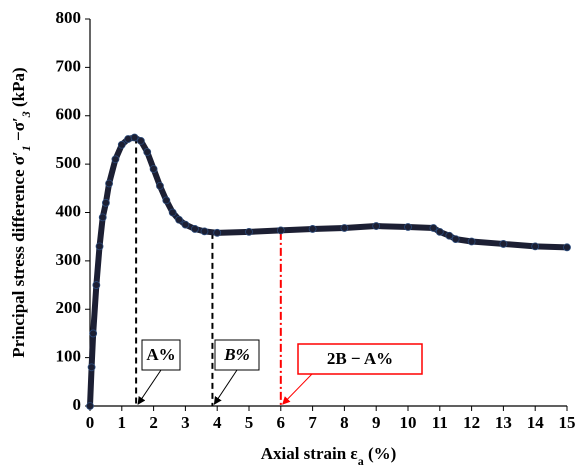 This screenshot has width=578, height=467. Describe the element at coordinates (536, 422) in the screenshot. I see `x-tick-label: 14` at that location.